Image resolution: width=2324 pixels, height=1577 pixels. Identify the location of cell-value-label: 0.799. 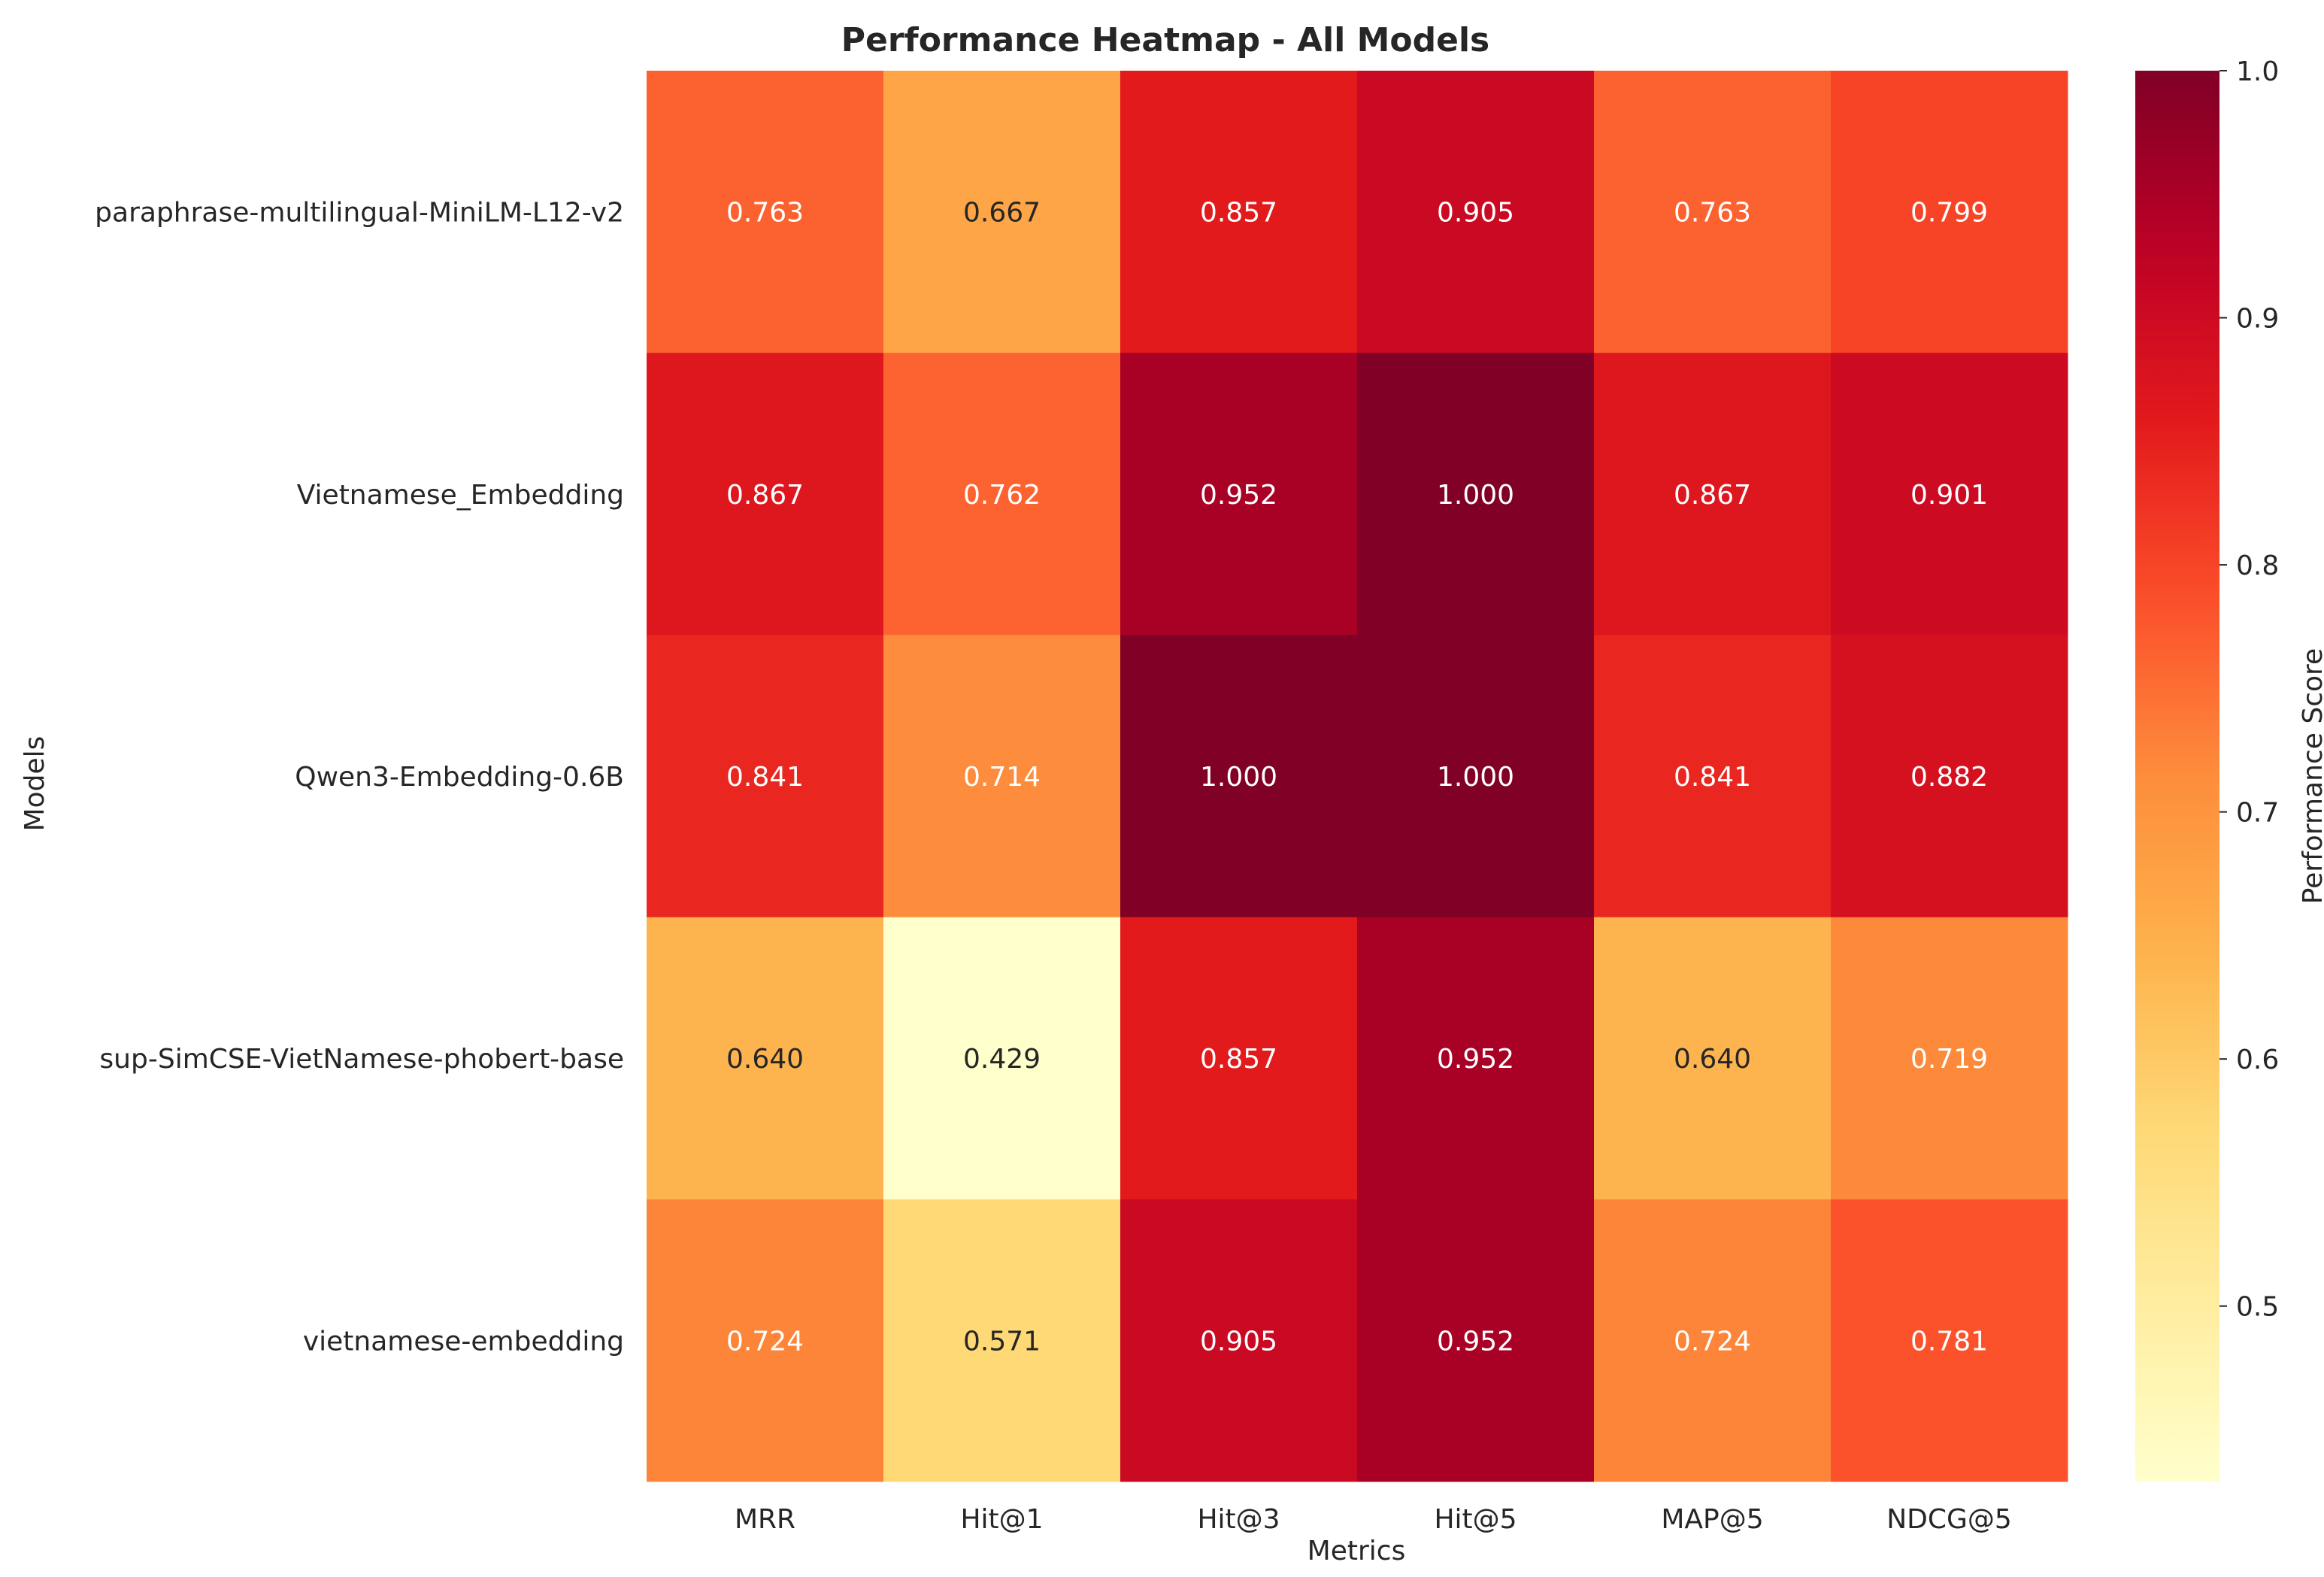
(1949, 214).